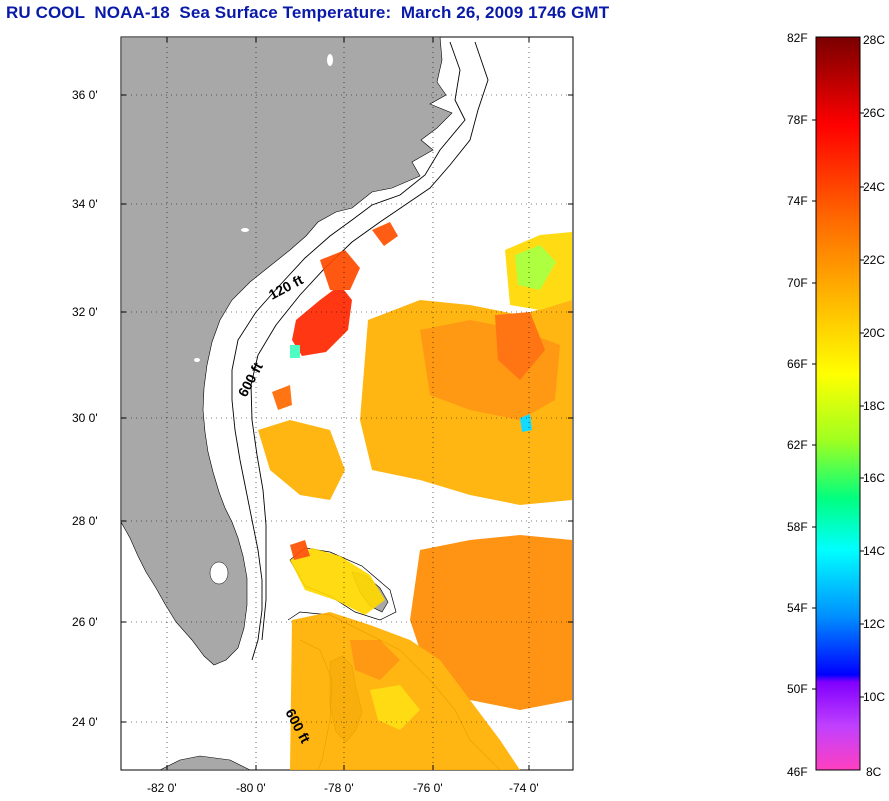 The image size is (889, 801). I want to click on lat-label: 32 0', so click(85, 312).